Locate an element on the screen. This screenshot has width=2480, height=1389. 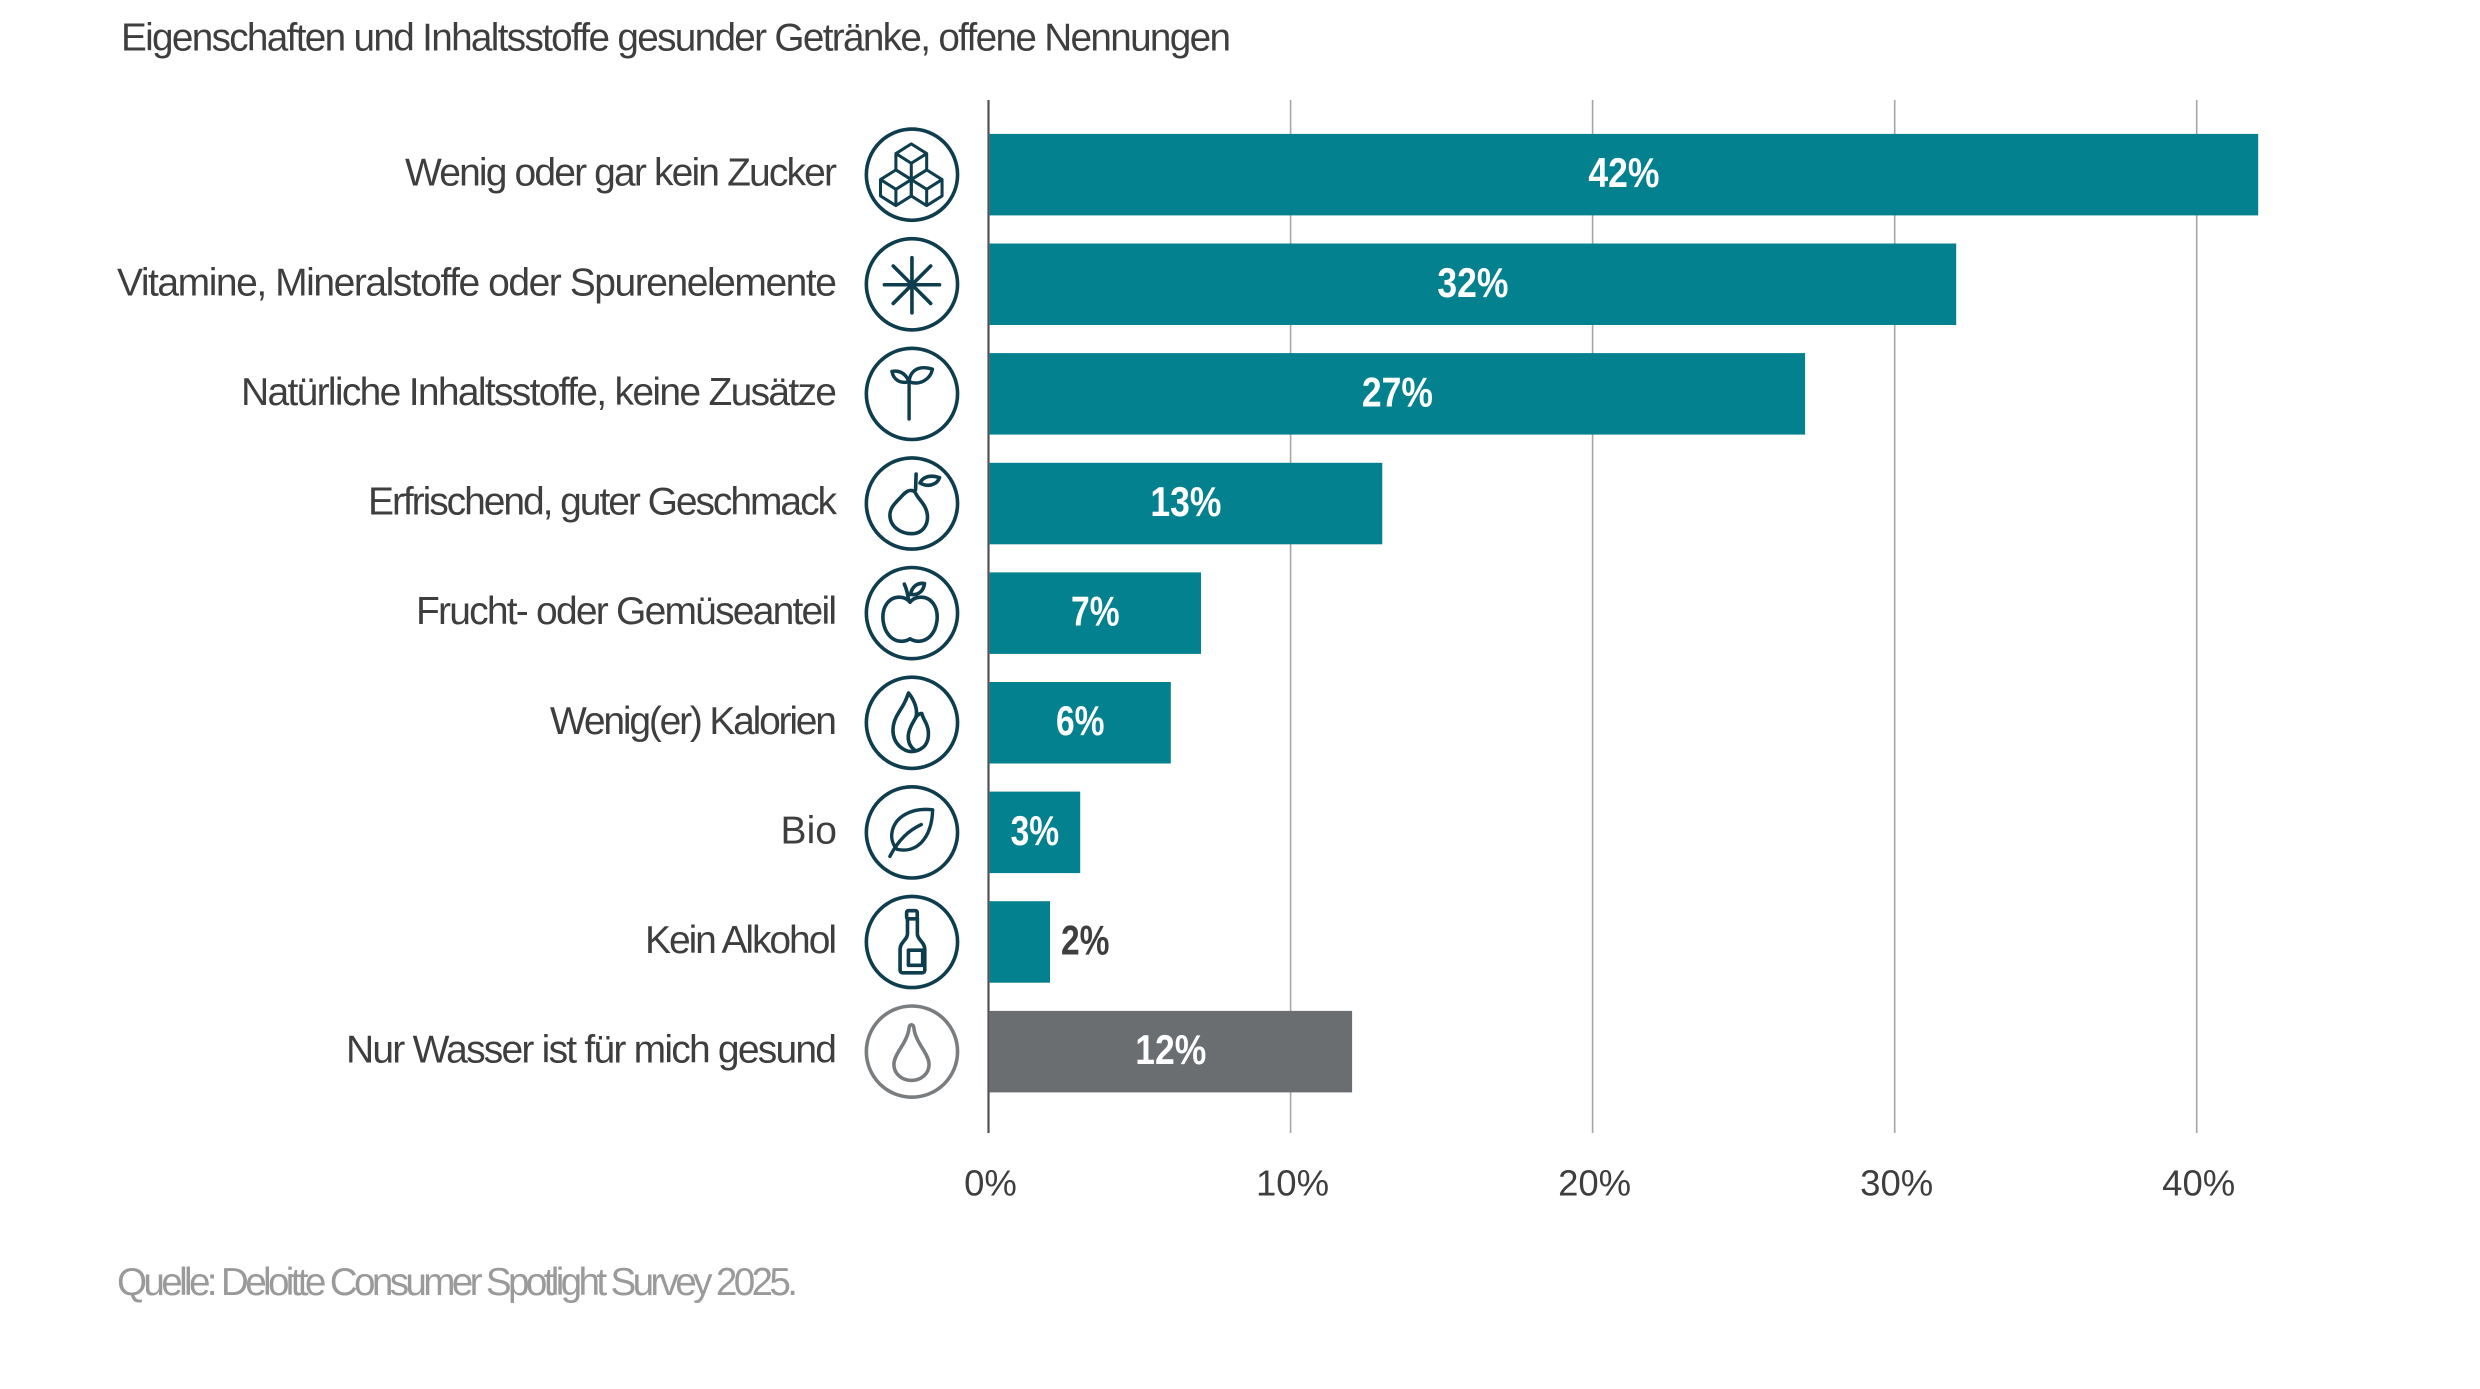
svg-text: 3% is located at coordinates (1035, 830).